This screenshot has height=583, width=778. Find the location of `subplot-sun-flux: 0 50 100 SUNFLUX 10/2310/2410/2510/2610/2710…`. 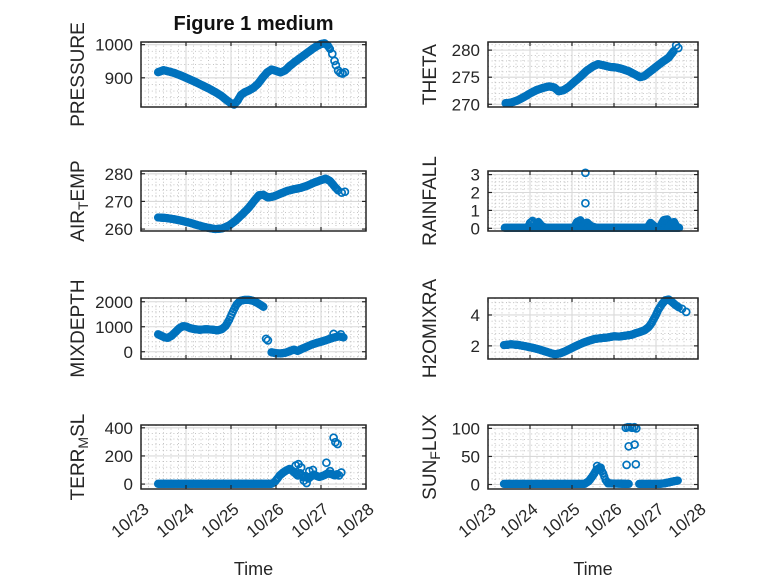

subplot-sun-flux: 0 50 100 SUNFLUX 10/2310/2410/2510/2610/2710… is located at coordinates (565, 496).